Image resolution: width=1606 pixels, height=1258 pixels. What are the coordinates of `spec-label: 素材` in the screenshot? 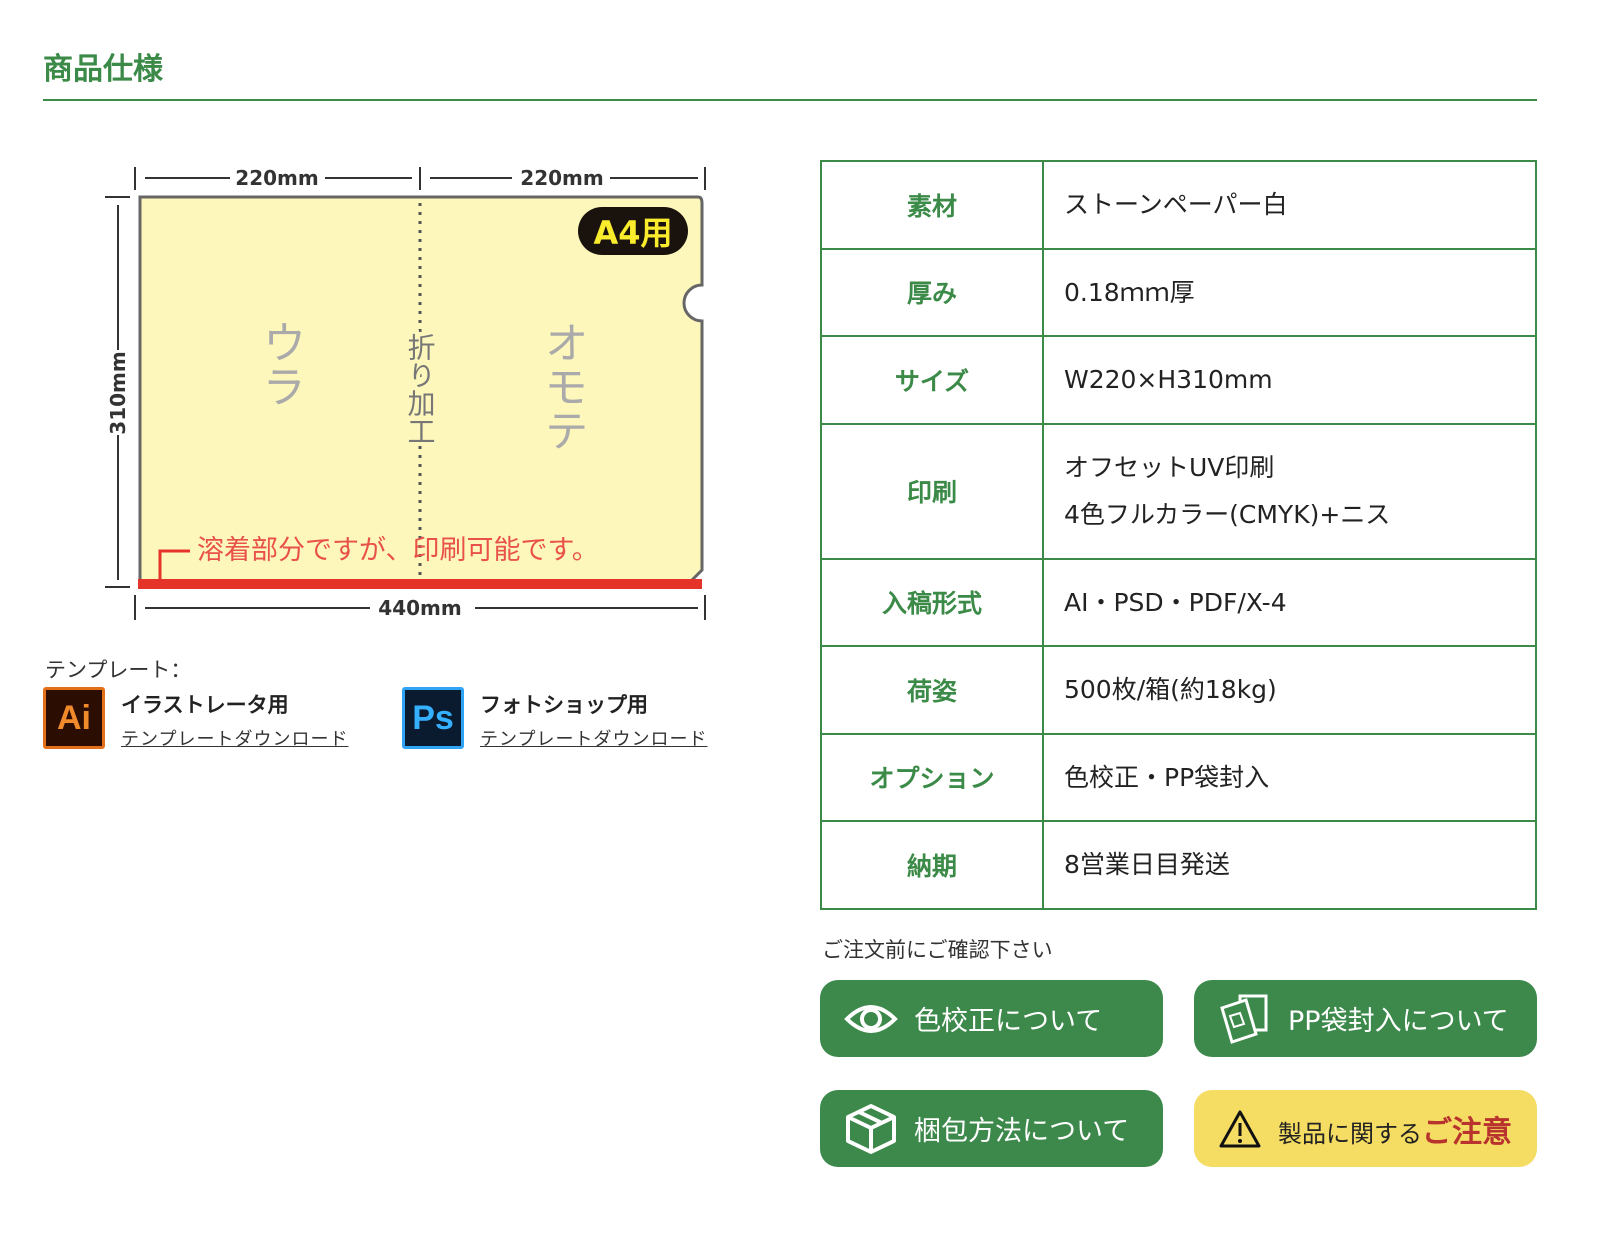 It's located at (932, 205).